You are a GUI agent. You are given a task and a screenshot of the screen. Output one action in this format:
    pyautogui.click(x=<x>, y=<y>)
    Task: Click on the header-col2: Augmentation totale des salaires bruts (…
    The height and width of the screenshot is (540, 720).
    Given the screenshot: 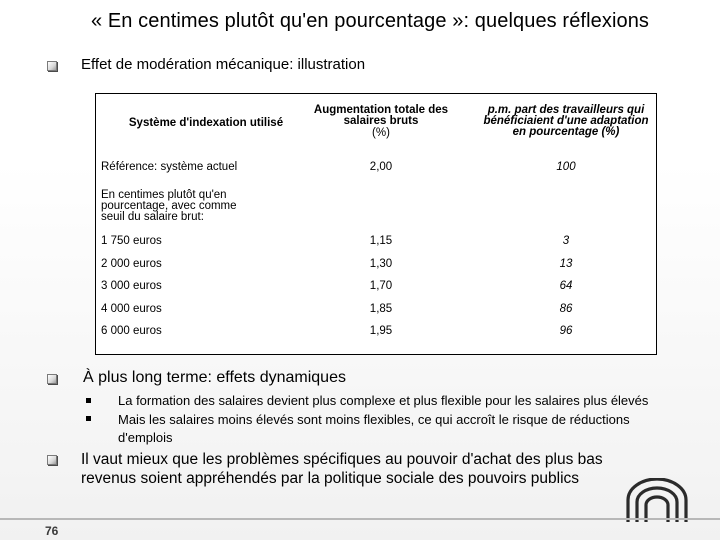 What is the action you would take?
    pyautogui.click(x=381, y=121)
    